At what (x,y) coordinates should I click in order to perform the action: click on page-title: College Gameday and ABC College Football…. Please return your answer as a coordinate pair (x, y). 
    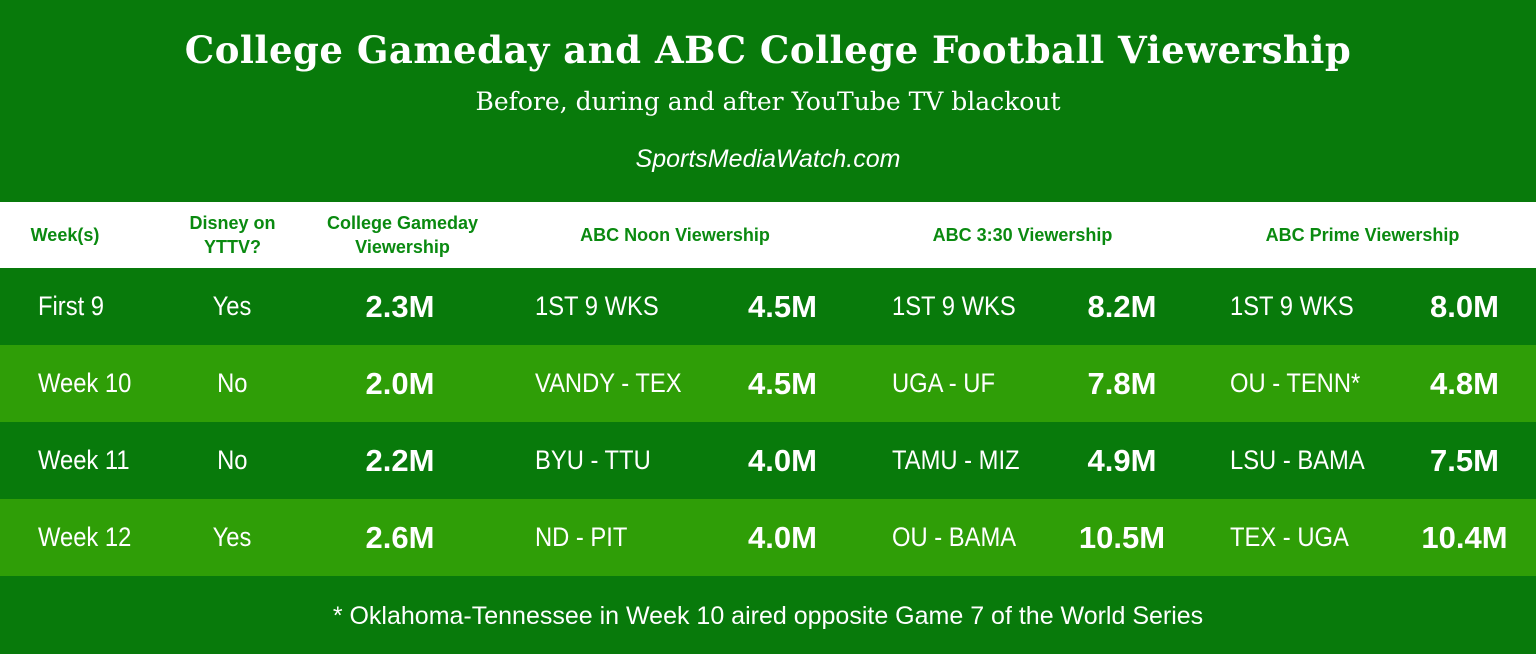
    Looking at the image, I should click on (768, 50).